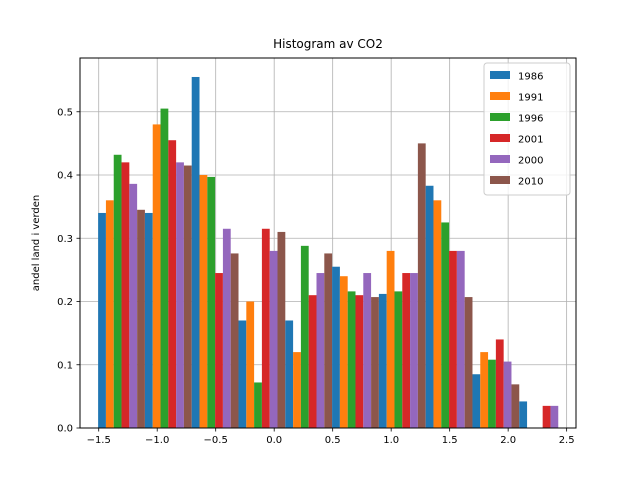  I want to click on legend-label-2010: 2010, so click(530, 182).